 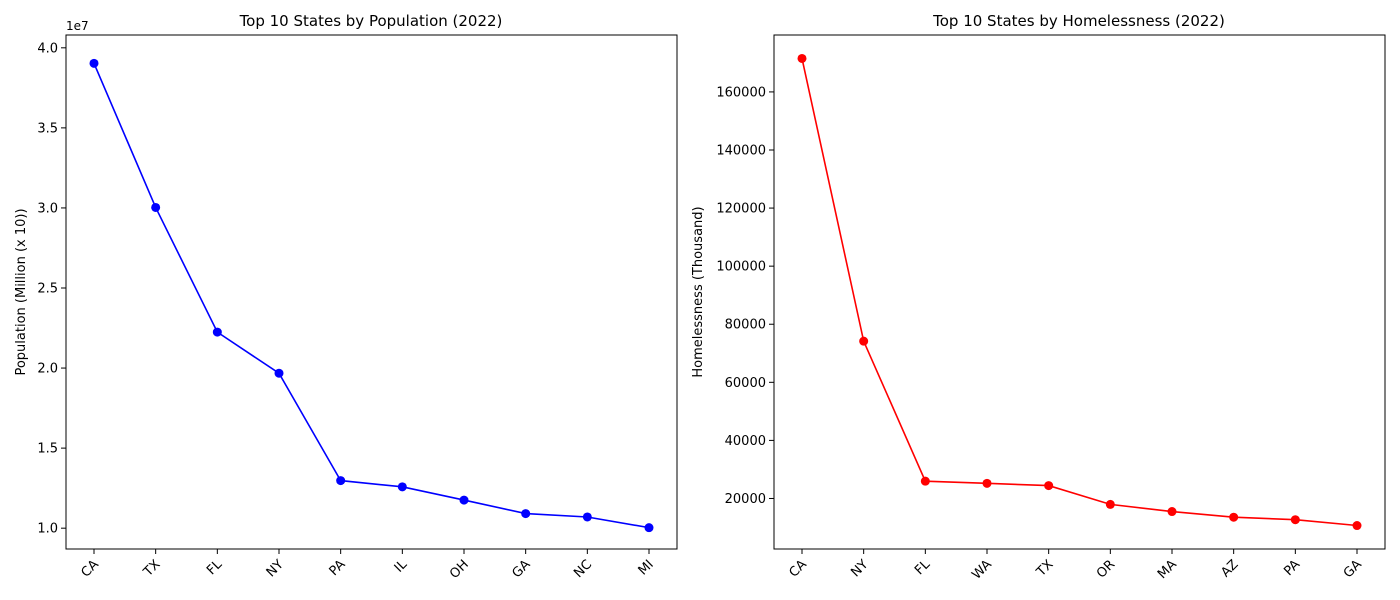 I want to click on population-y-tick-label: 2.5, so click(x=47, y=288).